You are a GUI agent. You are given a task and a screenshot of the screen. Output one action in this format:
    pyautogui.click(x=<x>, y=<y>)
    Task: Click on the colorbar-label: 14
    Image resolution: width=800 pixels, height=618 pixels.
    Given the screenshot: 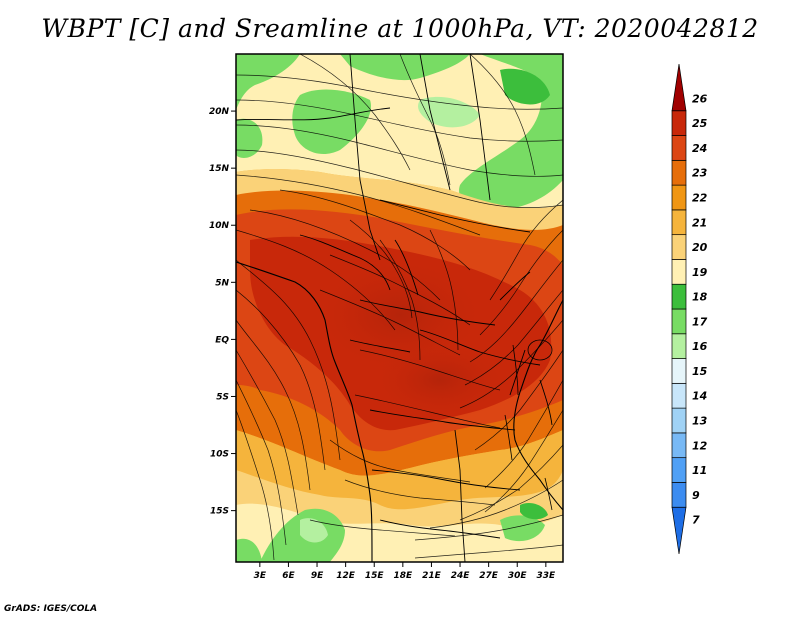 What is the action you would take?
    pyautogui.click(x=699, y=396)
    